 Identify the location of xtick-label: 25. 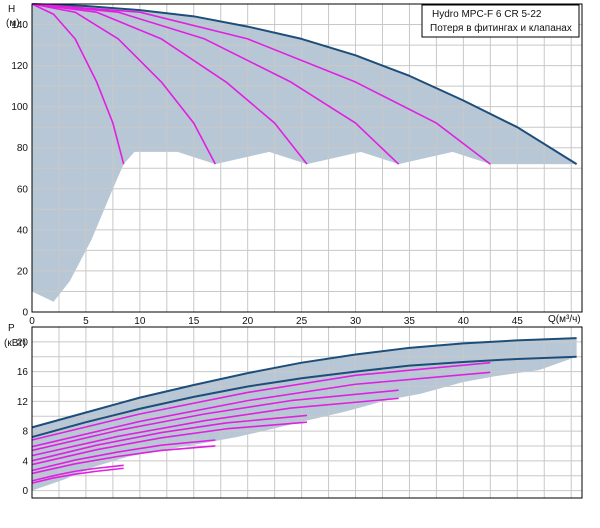
(302, 321).